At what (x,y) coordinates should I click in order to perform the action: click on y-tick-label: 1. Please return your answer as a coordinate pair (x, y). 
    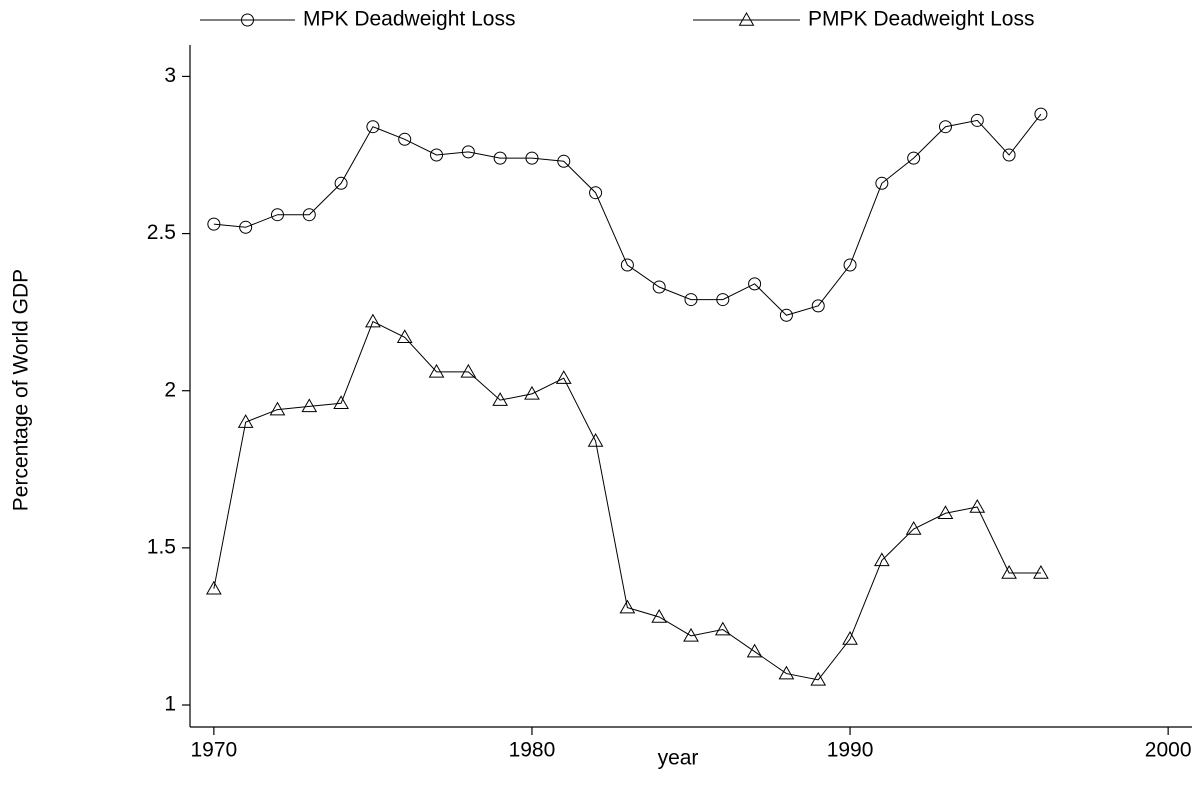
    Looking at the image, I should click on (170, 704).